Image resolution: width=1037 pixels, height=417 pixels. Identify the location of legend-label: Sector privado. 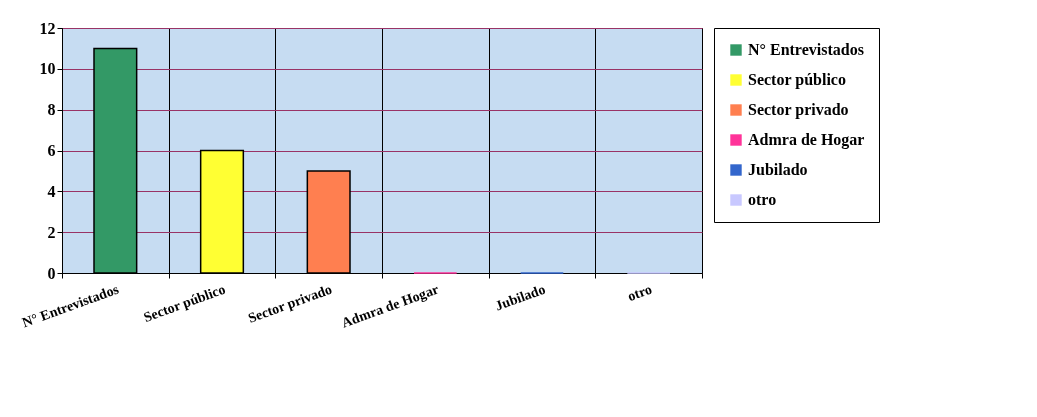
(798, 110).